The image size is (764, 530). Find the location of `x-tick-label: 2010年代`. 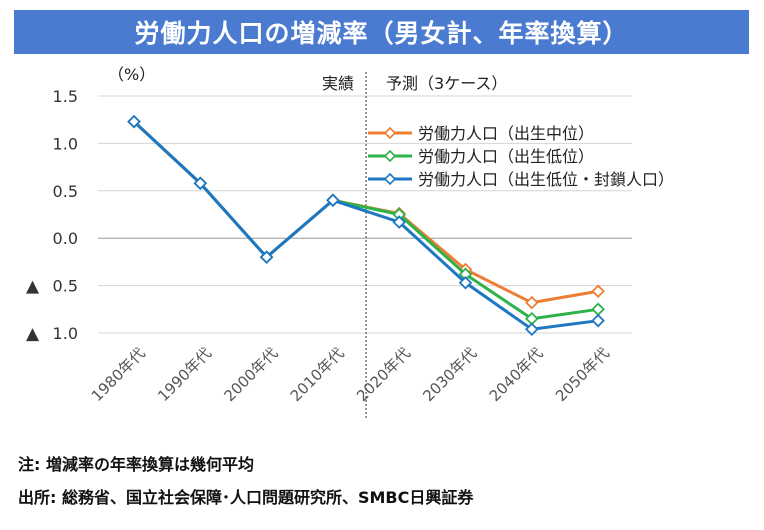

x-tick-label: 2010年代 is located at coordinates (317, 374).